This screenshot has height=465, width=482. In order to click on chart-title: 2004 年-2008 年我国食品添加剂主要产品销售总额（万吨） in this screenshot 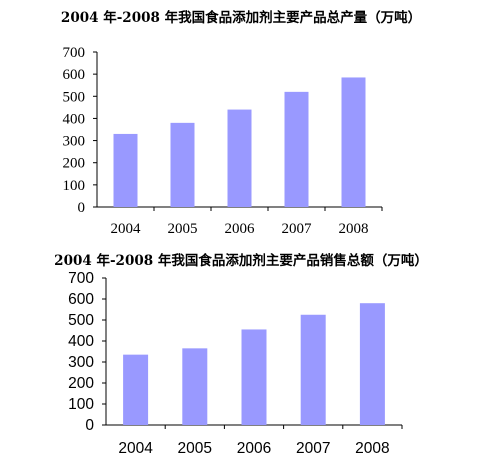, I will do `click(241, 260)`.